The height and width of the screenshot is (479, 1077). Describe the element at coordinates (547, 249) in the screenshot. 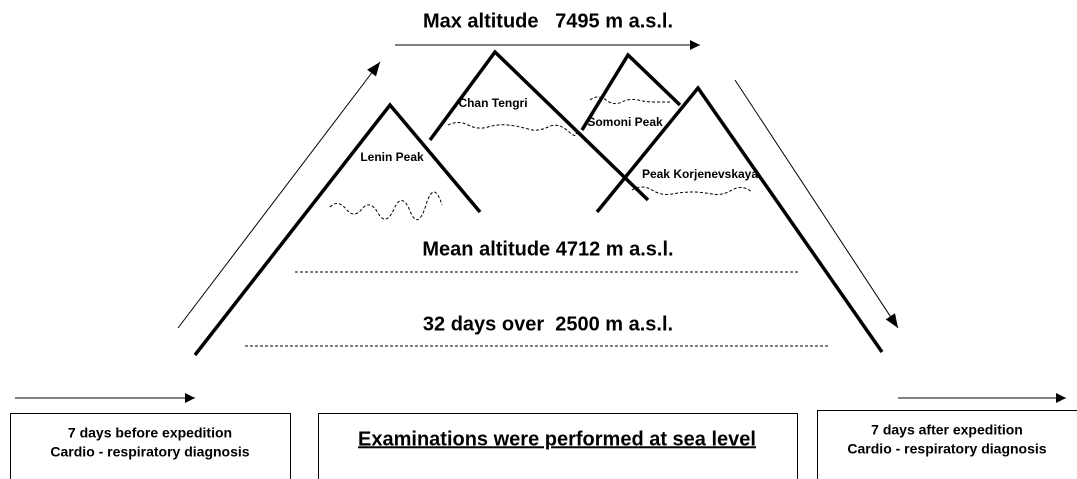

I see `level-label: Mean altitude 4712 m a.s.l.` at that location.